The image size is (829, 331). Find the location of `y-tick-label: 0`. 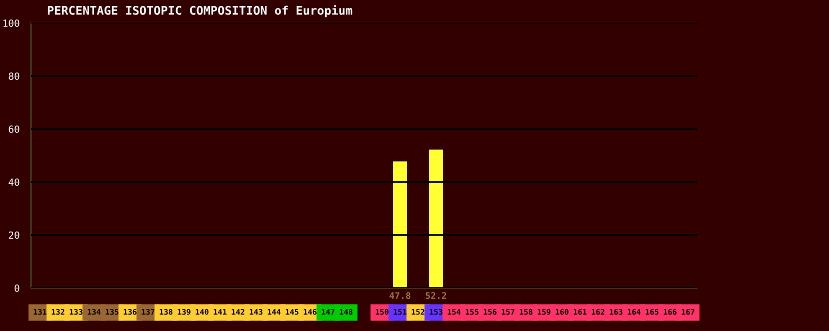

y-tick-label: 0 is located at coordinates (17, 288).